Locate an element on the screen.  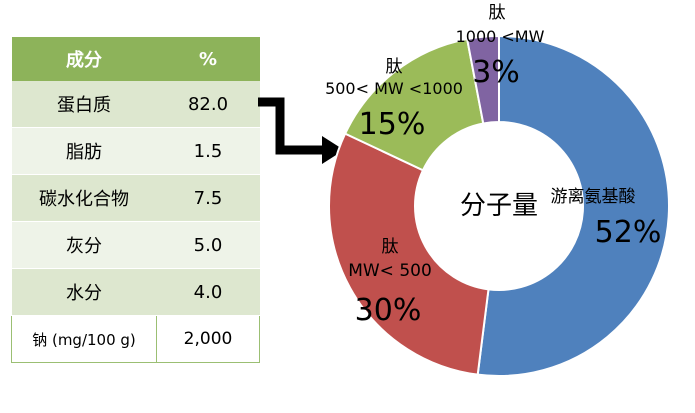
table-row: 碳水化合物 7.5 is located at coordinates (135, 198).